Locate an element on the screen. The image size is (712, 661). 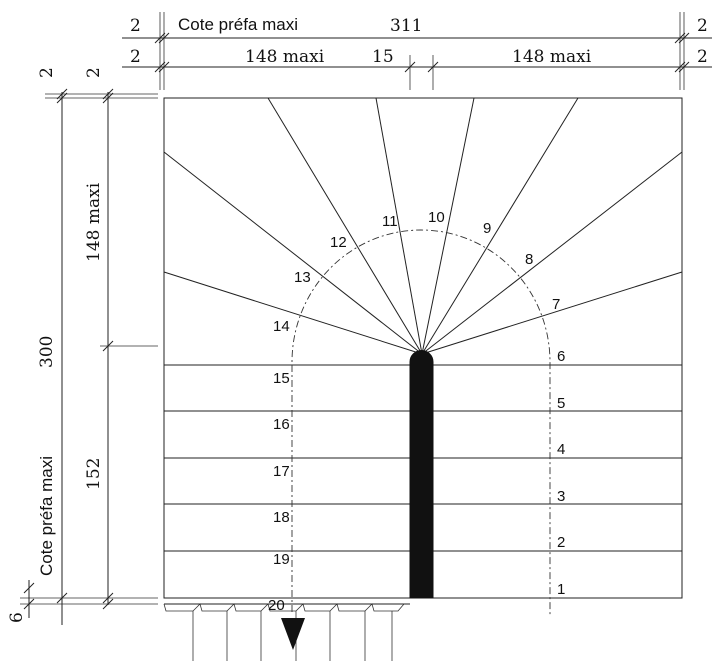
step-number: 1 is located at coordinates (561, 589).